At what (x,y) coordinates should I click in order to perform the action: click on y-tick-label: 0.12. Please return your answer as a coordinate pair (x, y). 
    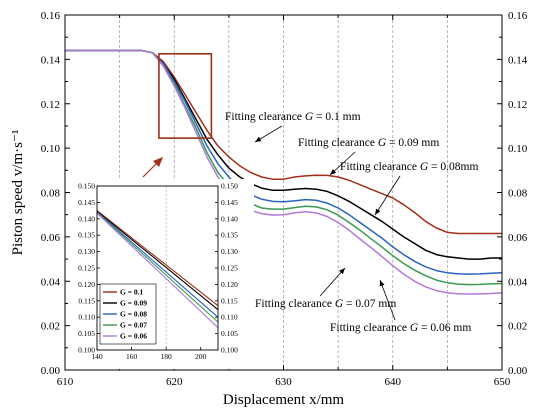
    Looking at the image, I should click on (50, 105).